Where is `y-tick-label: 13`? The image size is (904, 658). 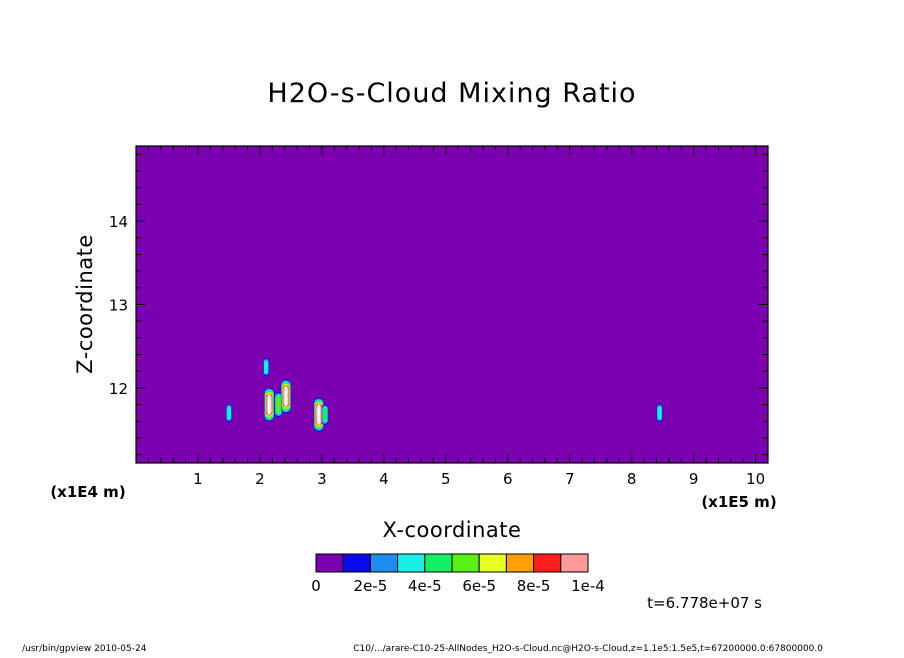 y-tick-label: 13 is located at coordinates (118, 306).